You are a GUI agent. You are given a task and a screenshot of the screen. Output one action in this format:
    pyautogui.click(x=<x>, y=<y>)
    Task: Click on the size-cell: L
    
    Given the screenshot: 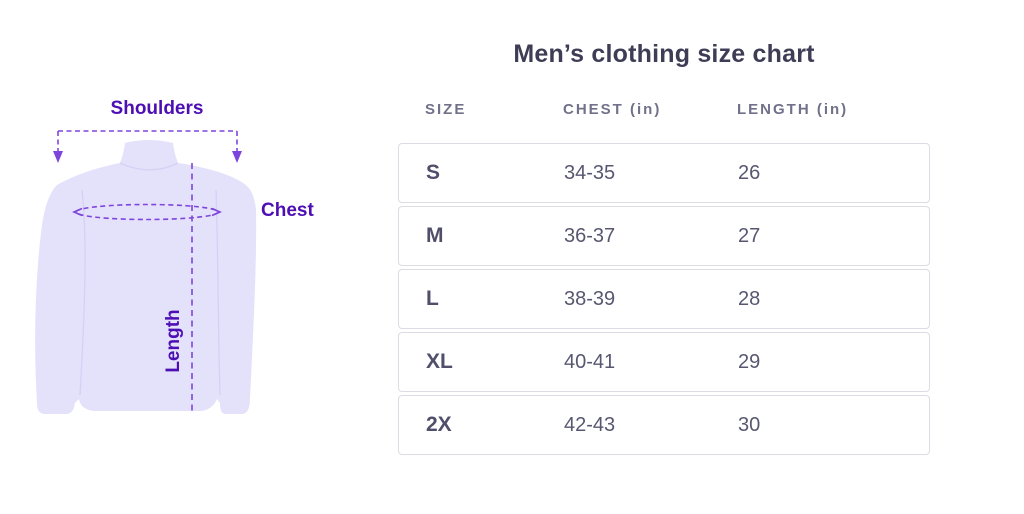 What is the action you would take?
    pyautogui.click(x=432, y=298)
    